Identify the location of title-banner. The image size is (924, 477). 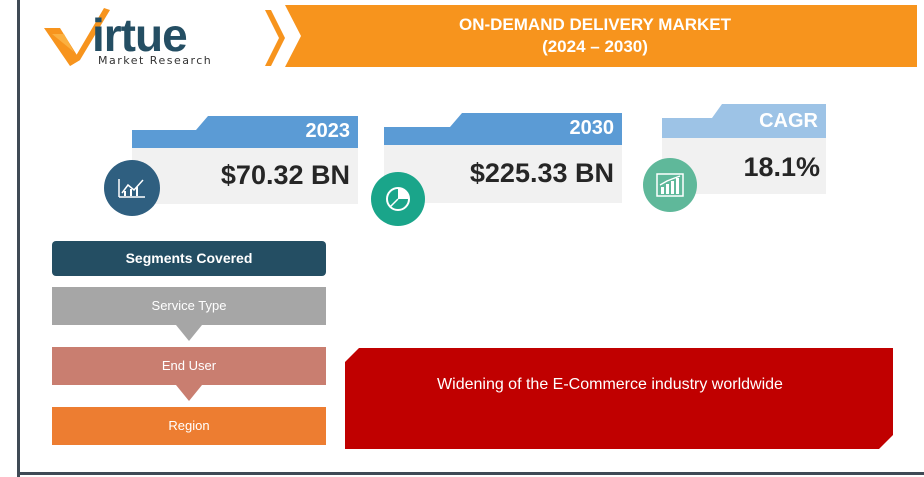
(601, 36).